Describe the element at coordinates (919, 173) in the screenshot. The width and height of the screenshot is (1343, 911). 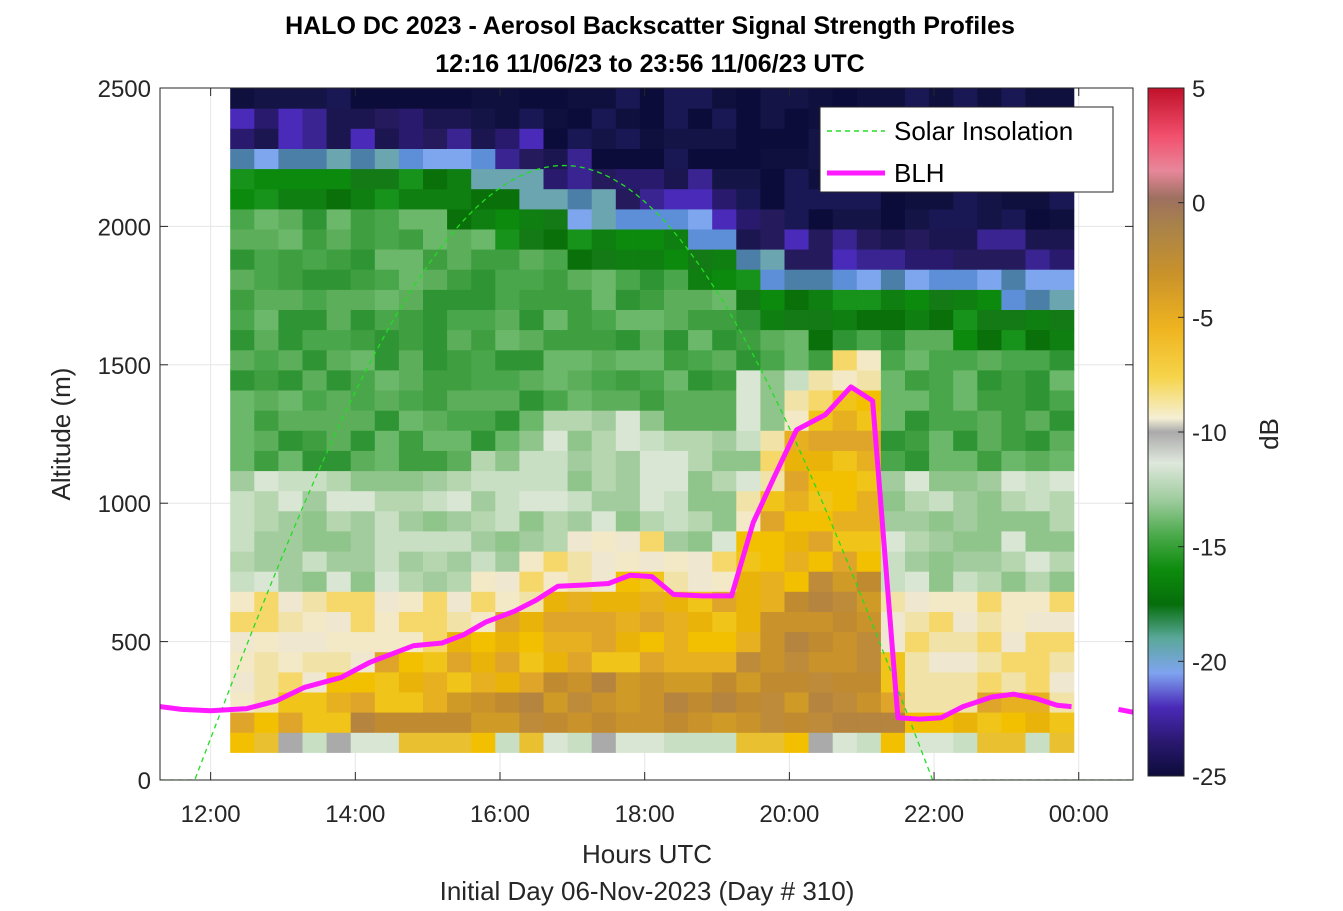
I see `legend-blh-label: BLH` at that location.